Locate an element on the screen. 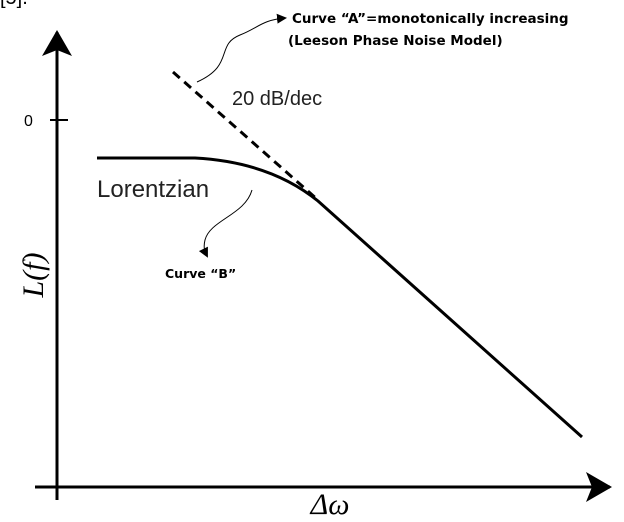  slope-label: 20 dB/dec is located at coordinates (277, 99).